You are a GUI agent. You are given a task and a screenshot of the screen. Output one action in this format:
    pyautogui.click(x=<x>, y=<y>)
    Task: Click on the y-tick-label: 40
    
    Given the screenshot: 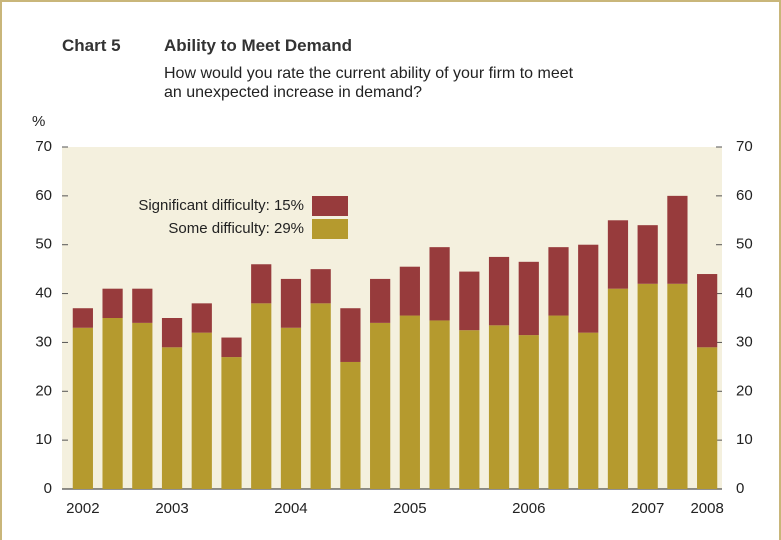 What is the action you would take?
    pyautogui.click(x=43, y=293)
    